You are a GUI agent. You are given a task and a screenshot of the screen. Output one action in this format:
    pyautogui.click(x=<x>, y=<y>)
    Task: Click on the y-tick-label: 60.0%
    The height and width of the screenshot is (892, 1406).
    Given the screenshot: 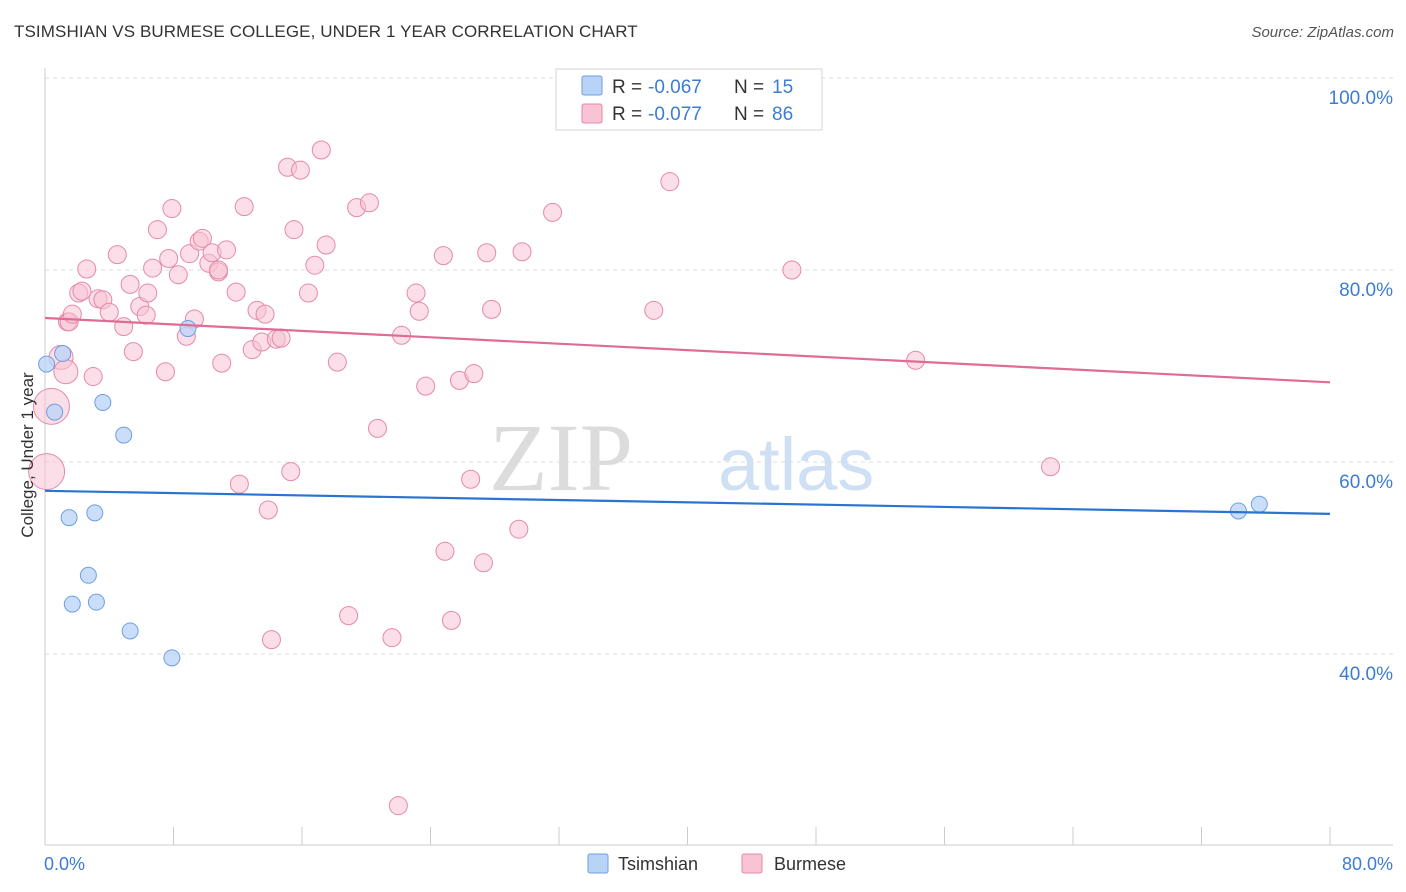 What is the action you would take?
    pyautogui.click(x=1366, y=482)
    